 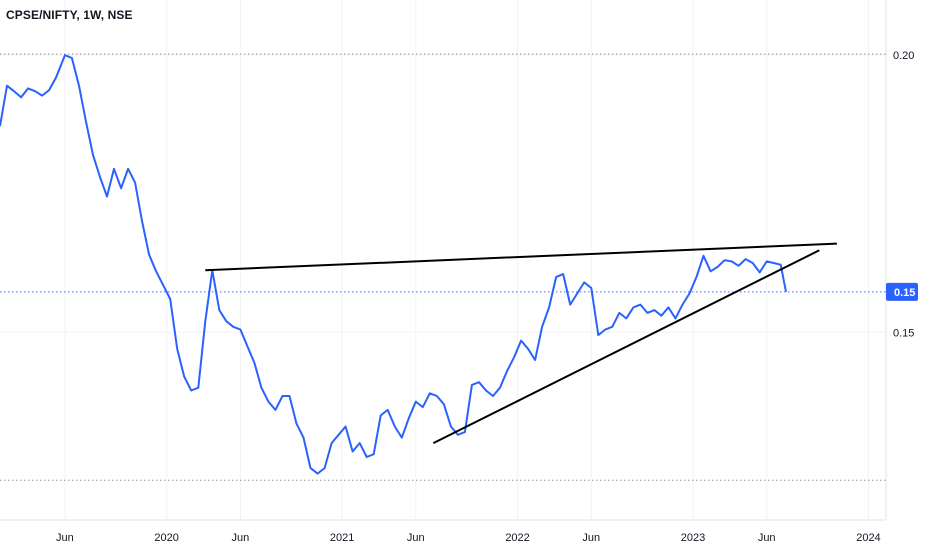 What do you see at coordinates (903, 333) in the screenshot?
I see `y-tick-label: 0.15` at bounding box center [903, 333].